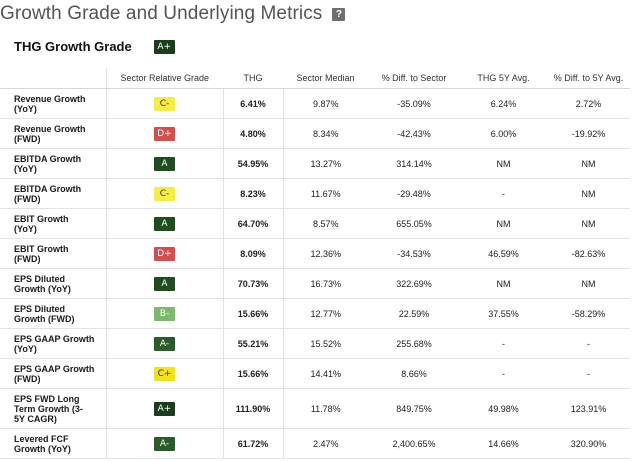 The height and width of the screenshot is (461, 640). I want to click on page-header: Growth Grade and Underlying Metrics ?, so click(173, 14).